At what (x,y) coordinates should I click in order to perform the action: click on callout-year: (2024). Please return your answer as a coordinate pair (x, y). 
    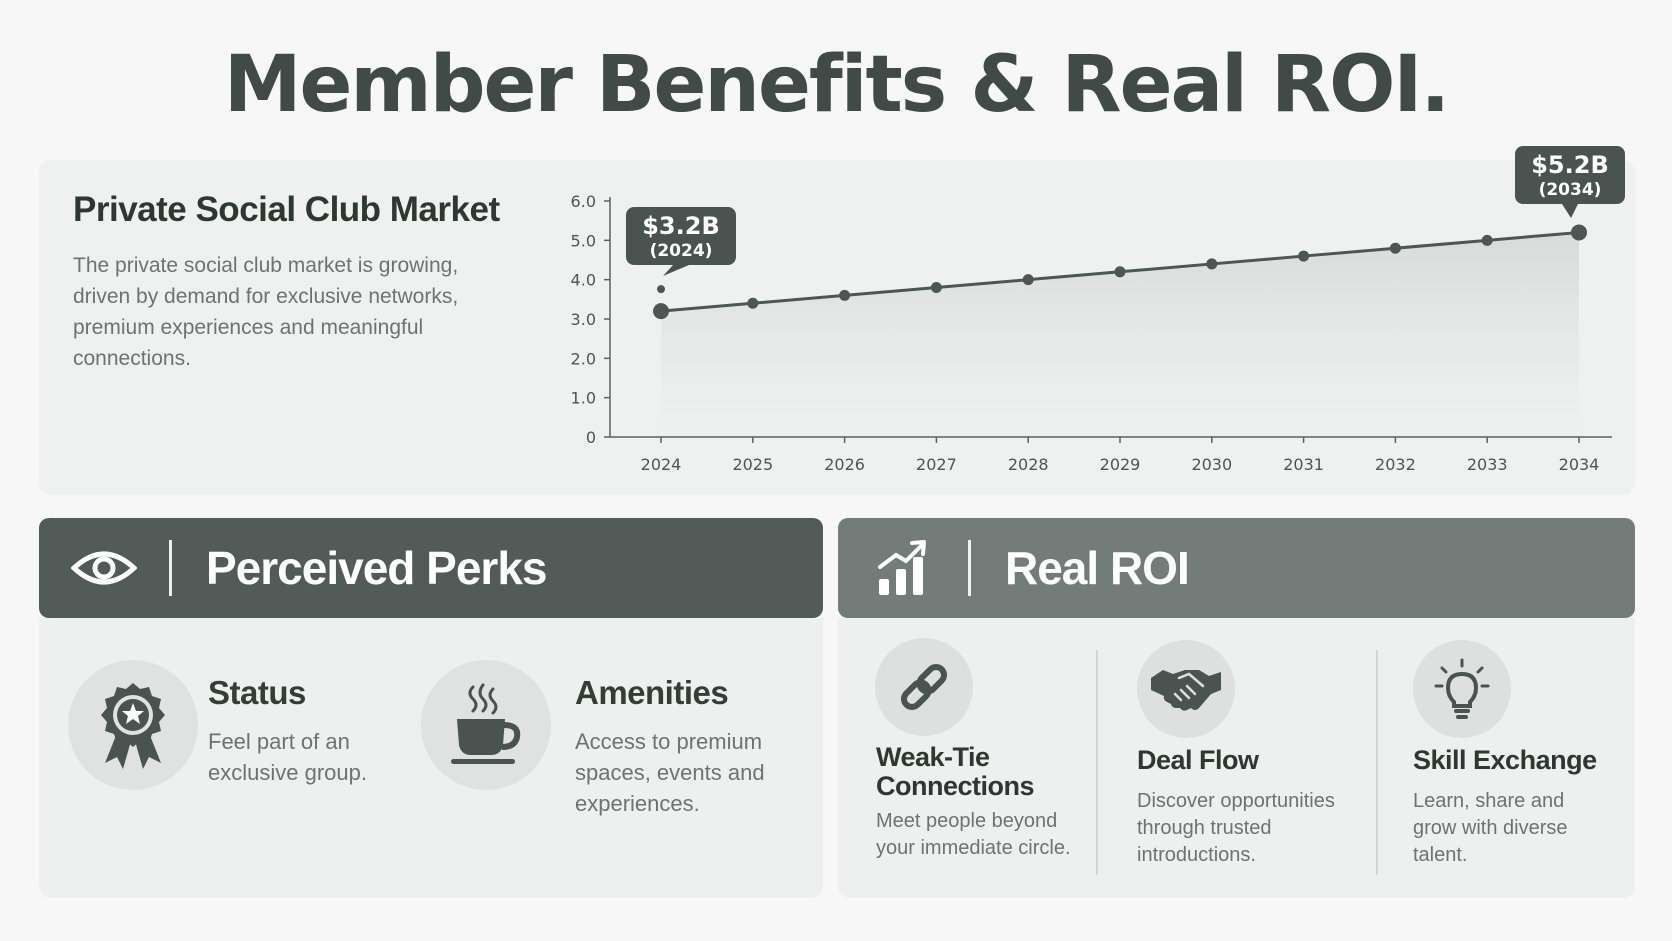
    Looking at the image, I should click on (681, 251).